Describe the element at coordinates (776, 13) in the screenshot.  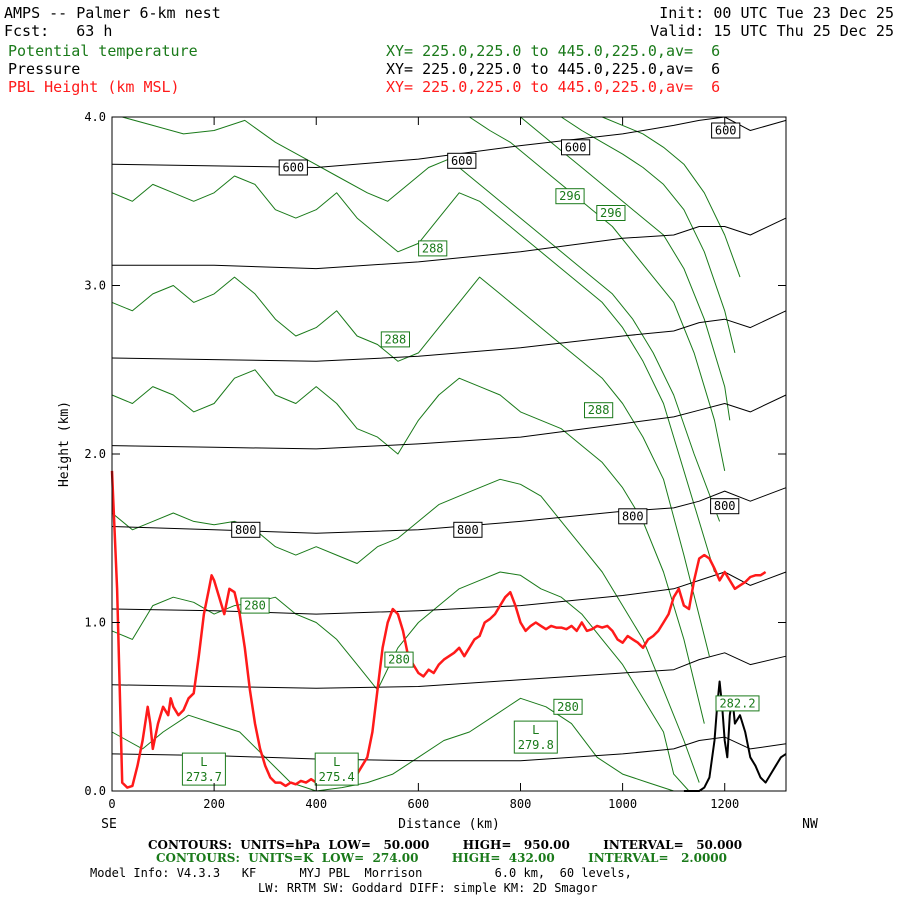
I see `header-init: Init: 00 UTC Tue 23 Dec 25` at that location.